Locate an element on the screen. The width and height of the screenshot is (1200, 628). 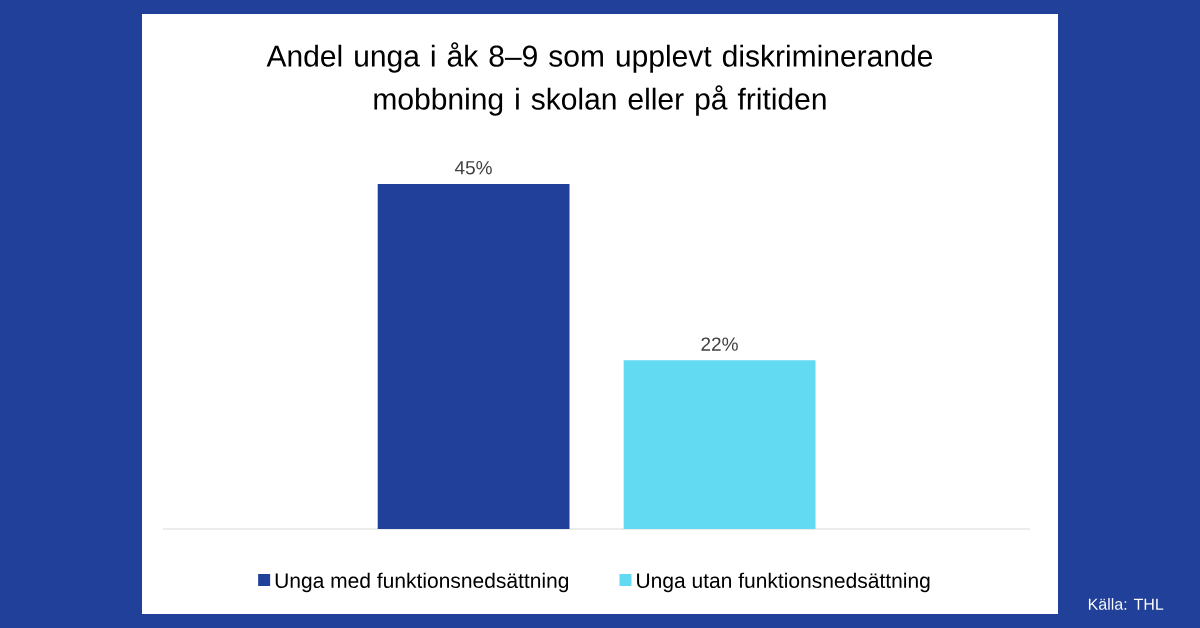
legend-label: Unga utan funktionsnedsättning is located at coordinates (783, 582).